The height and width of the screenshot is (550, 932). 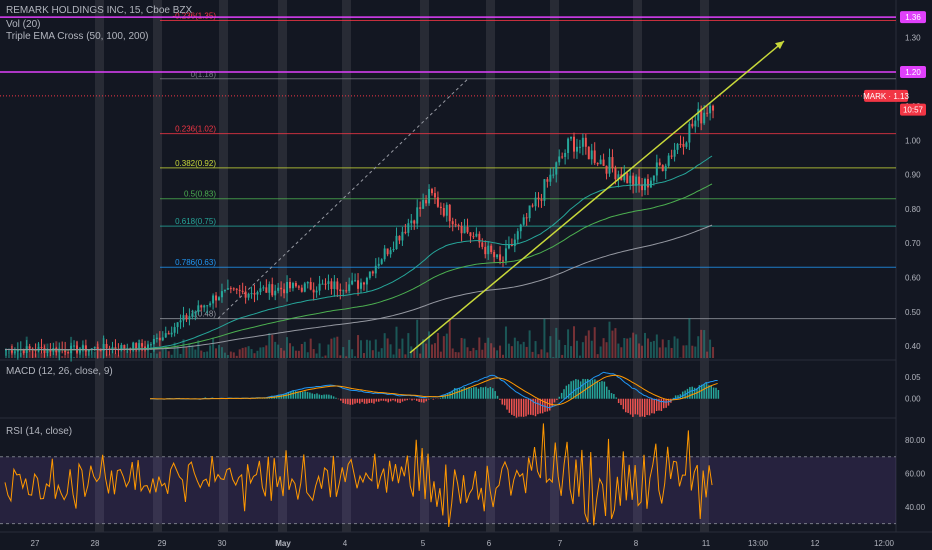 I want to click on price-badge, so click(x=913, y=109).